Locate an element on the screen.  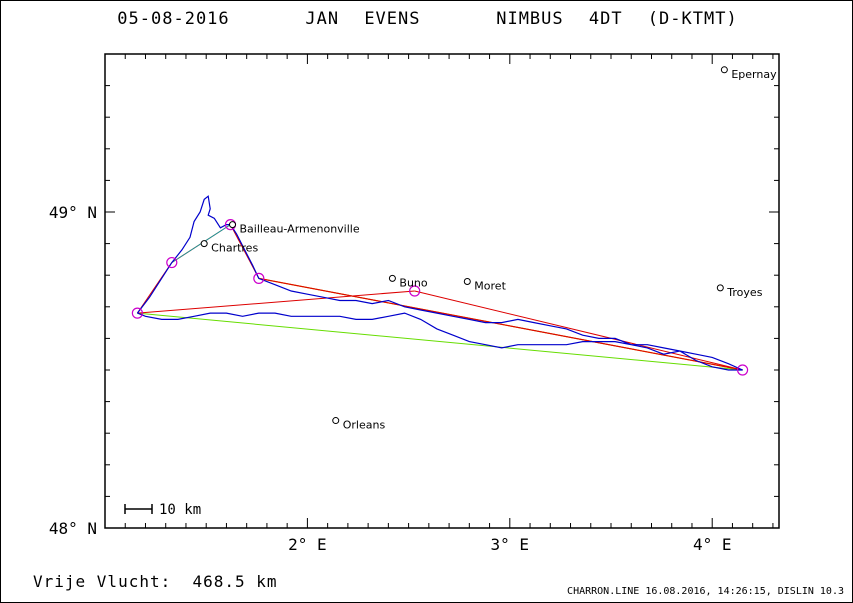
place-label: Orleans is located at coordinates (364, 425).